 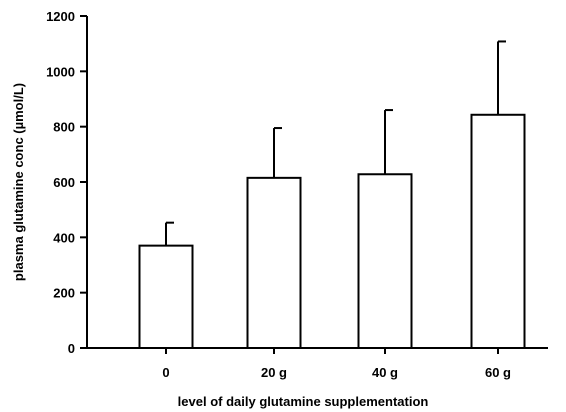 I want to click on x-tick-label: 0, so click(x=165, y=372).